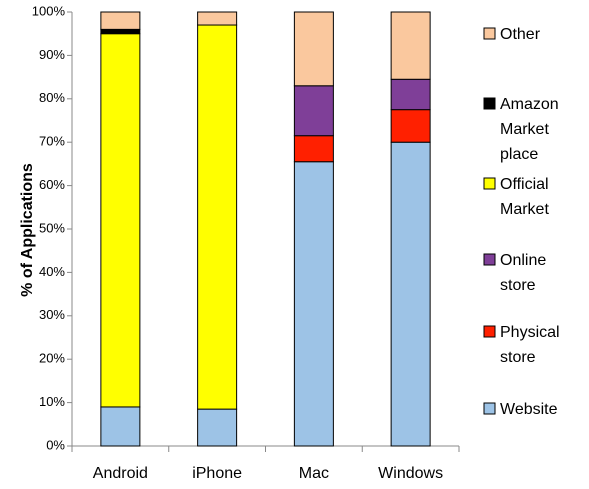 The image size is (589, 489). What do you see at coordinates (120, 473) in the screenshot?
I see `x-tick-label: Android` at bounding box center [120, 473].